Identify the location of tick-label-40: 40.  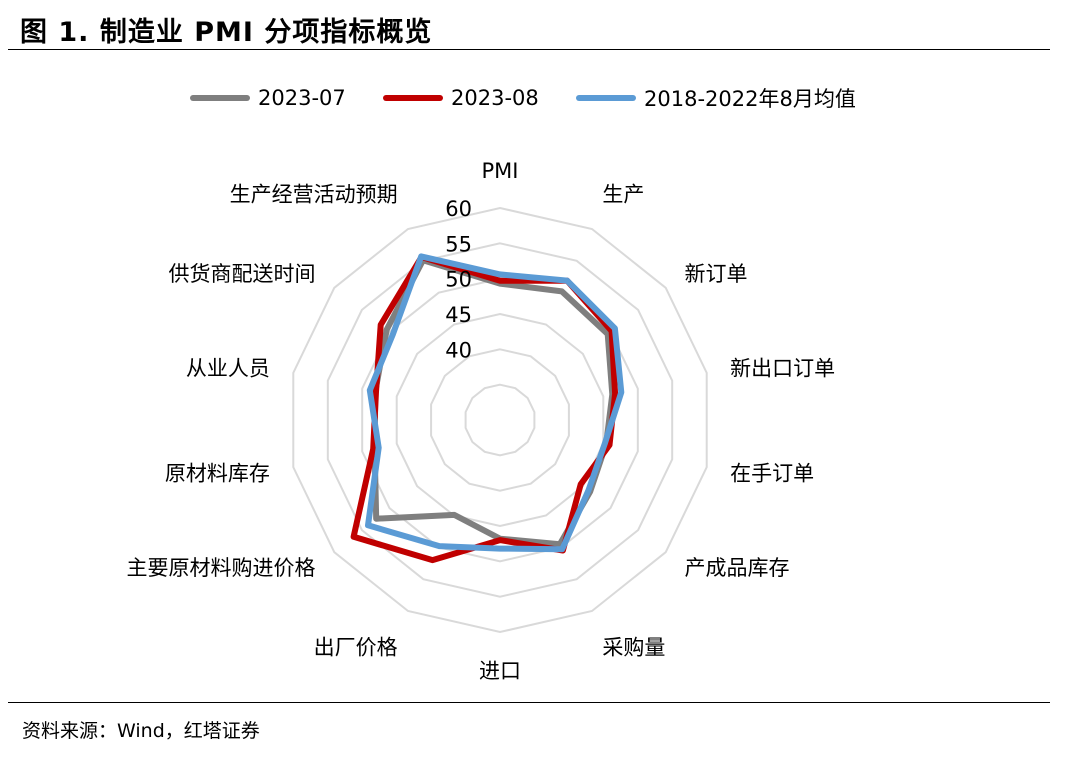
(458, 350).